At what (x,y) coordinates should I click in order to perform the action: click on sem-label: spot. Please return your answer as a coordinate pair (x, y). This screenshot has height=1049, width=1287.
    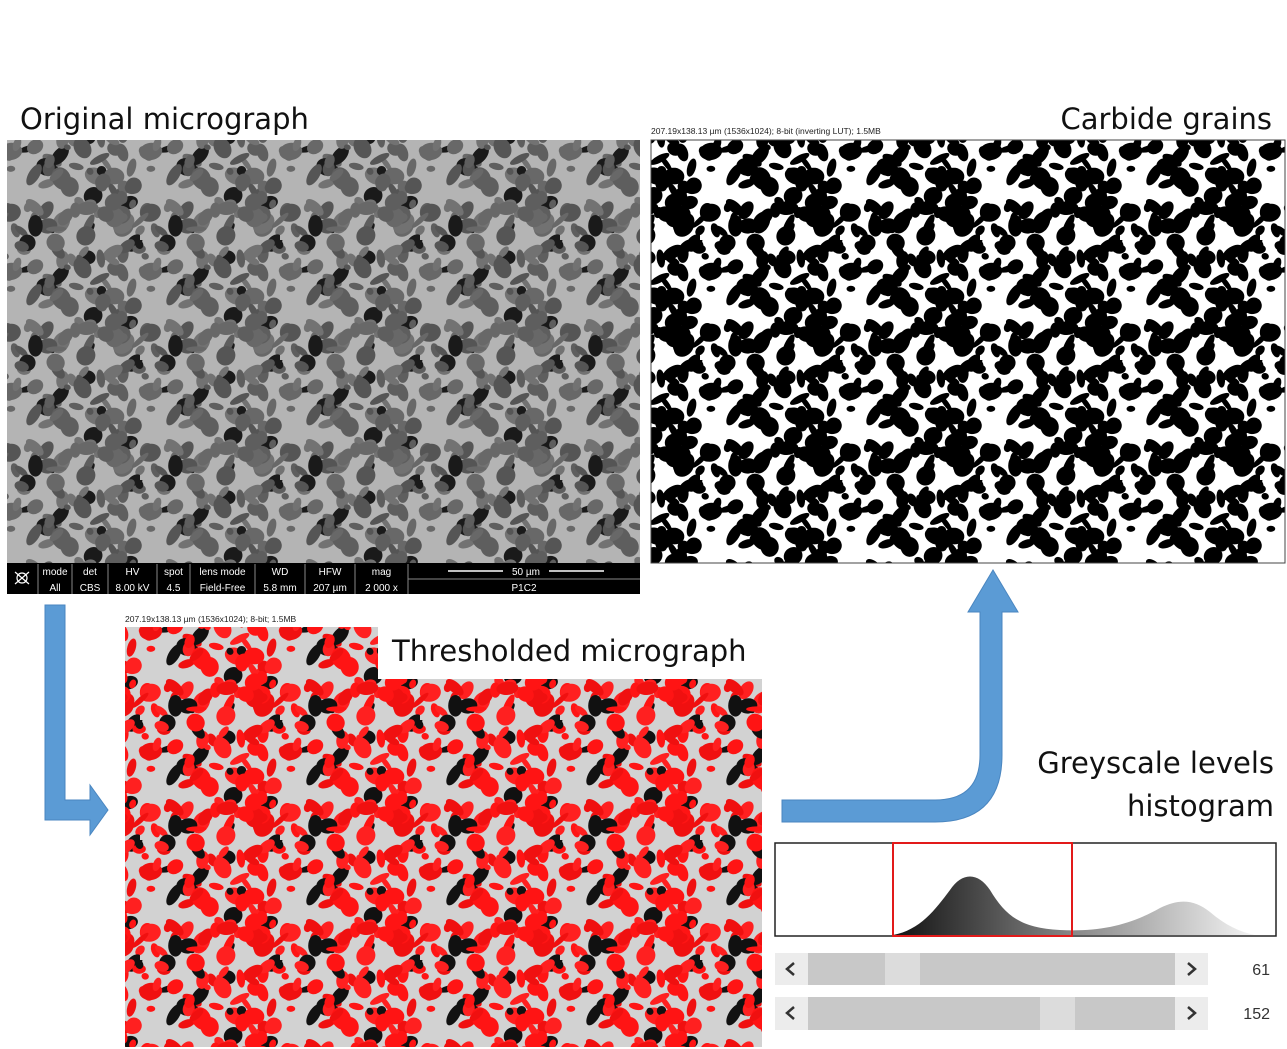
    Looking at the image, I should click on (173, 572).